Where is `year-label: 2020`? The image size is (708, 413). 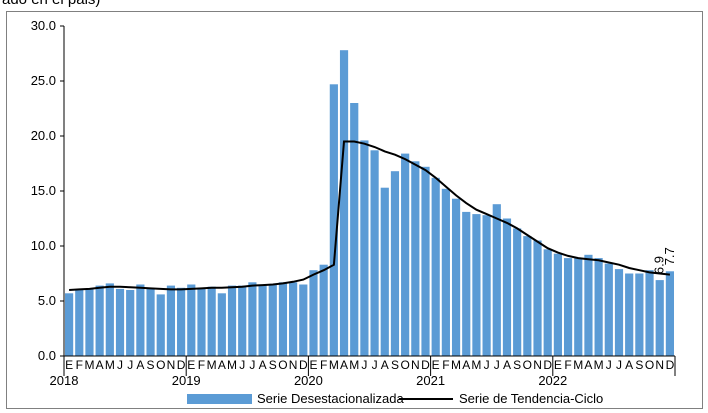
year-label: 2020 is located at coordinates (308, 380).